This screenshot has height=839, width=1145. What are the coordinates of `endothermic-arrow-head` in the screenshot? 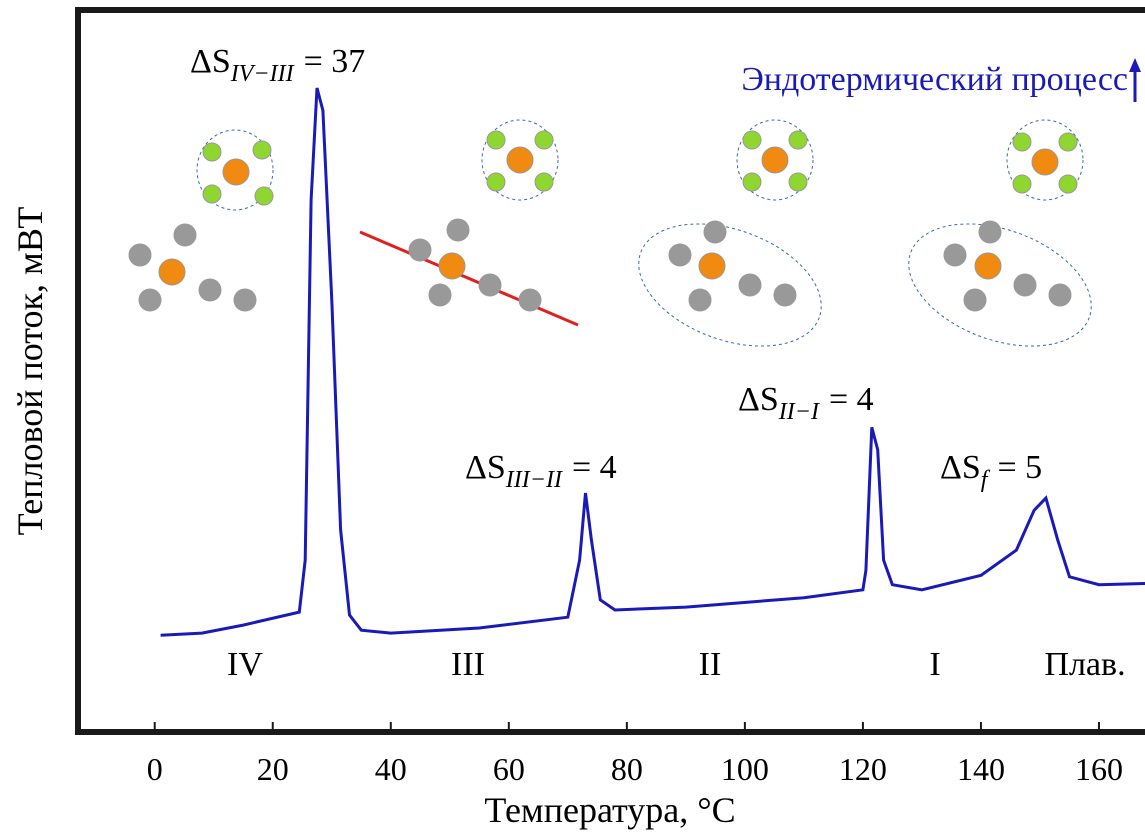 It's located at (1135, 65).